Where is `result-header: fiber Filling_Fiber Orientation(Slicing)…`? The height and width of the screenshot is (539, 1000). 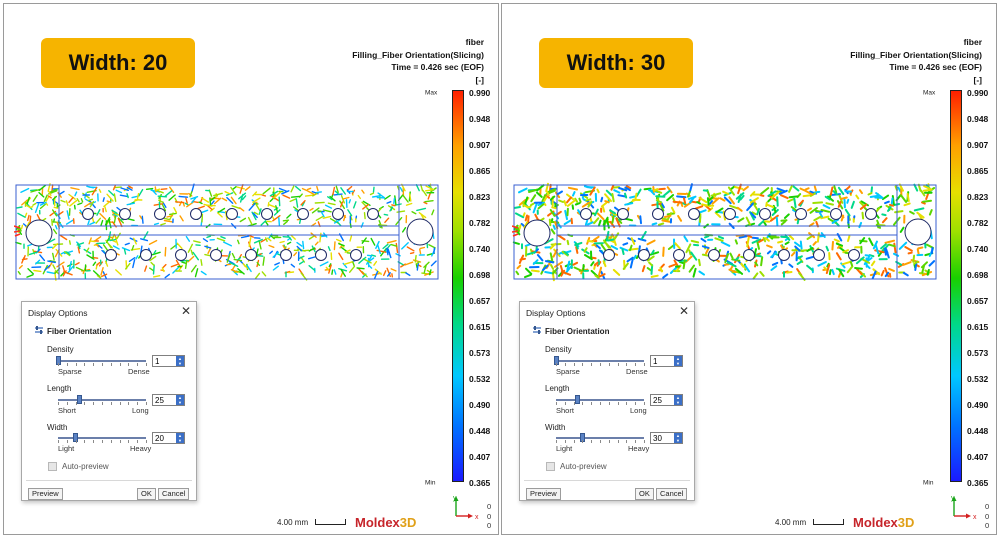
result-header: fiber Filling_Fiber Orientation(Slicing)… is located at coordinates (418, 61).